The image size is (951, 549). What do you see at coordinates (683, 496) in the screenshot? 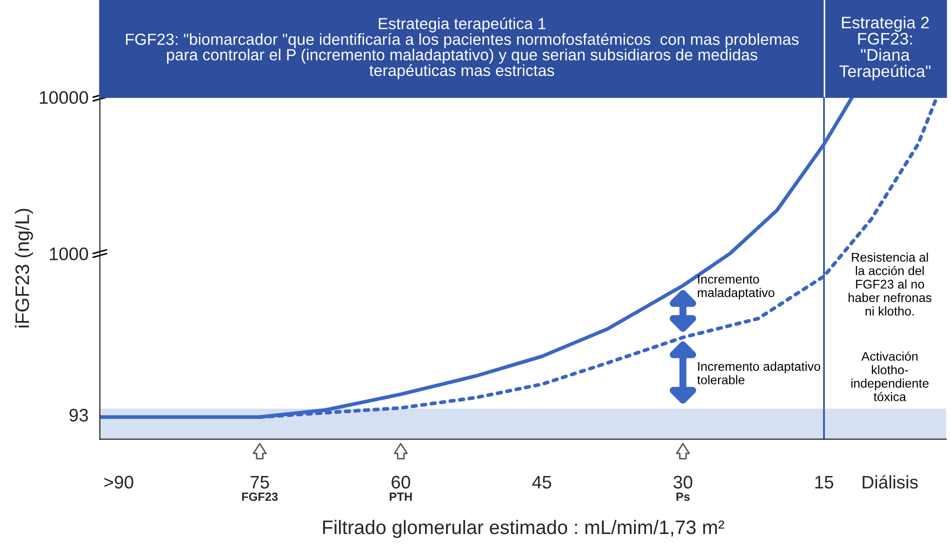
I see `text: Ps` at bounding box center [683, 496].